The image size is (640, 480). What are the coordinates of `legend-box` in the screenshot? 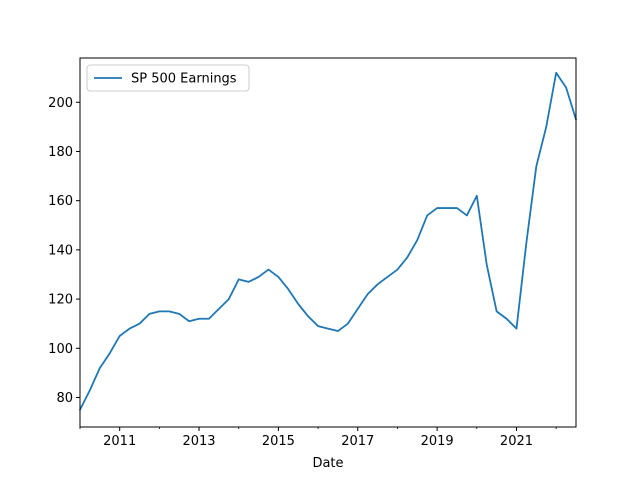 It's located at (168, 78).